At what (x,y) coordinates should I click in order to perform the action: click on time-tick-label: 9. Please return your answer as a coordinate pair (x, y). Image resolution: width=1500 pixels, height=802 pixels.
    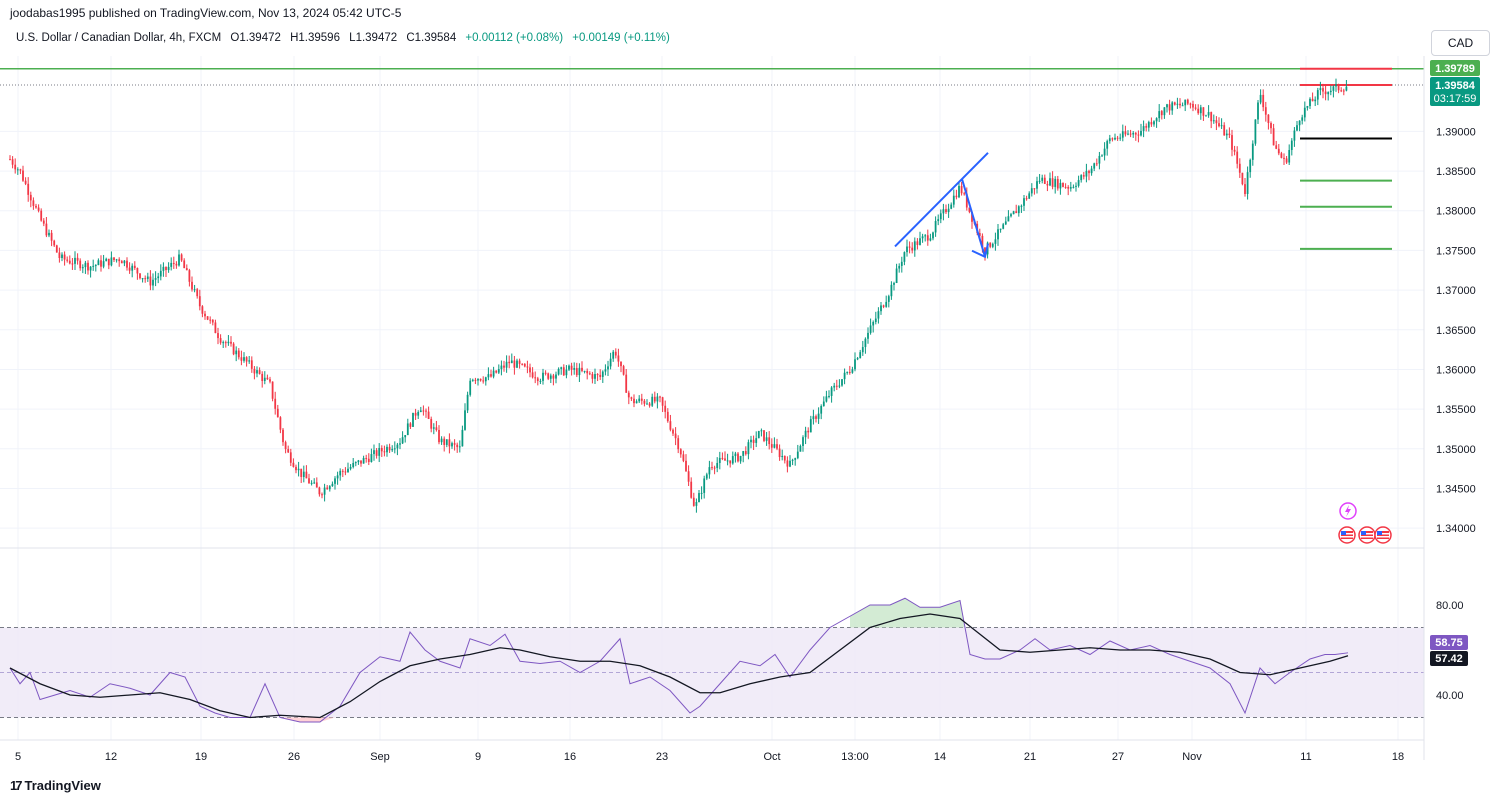
    Looking at the image, I should click on (478, 757).